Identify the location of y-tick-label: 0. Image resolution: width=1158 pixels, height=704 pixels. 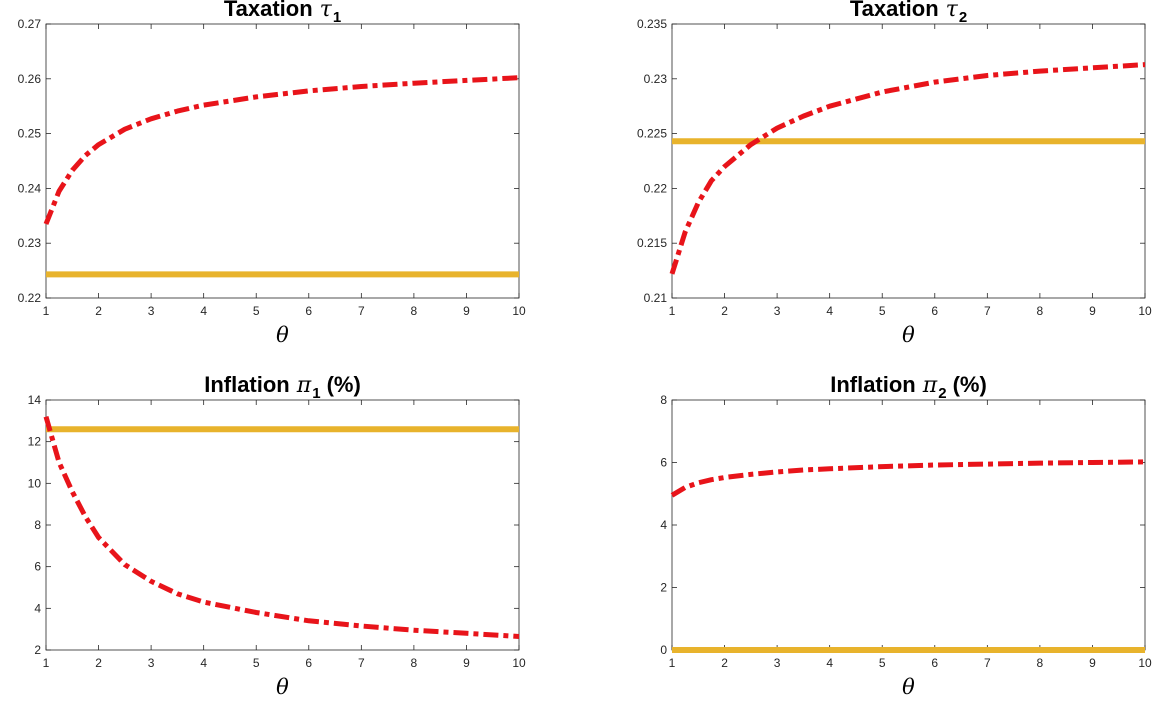
(663, 650).